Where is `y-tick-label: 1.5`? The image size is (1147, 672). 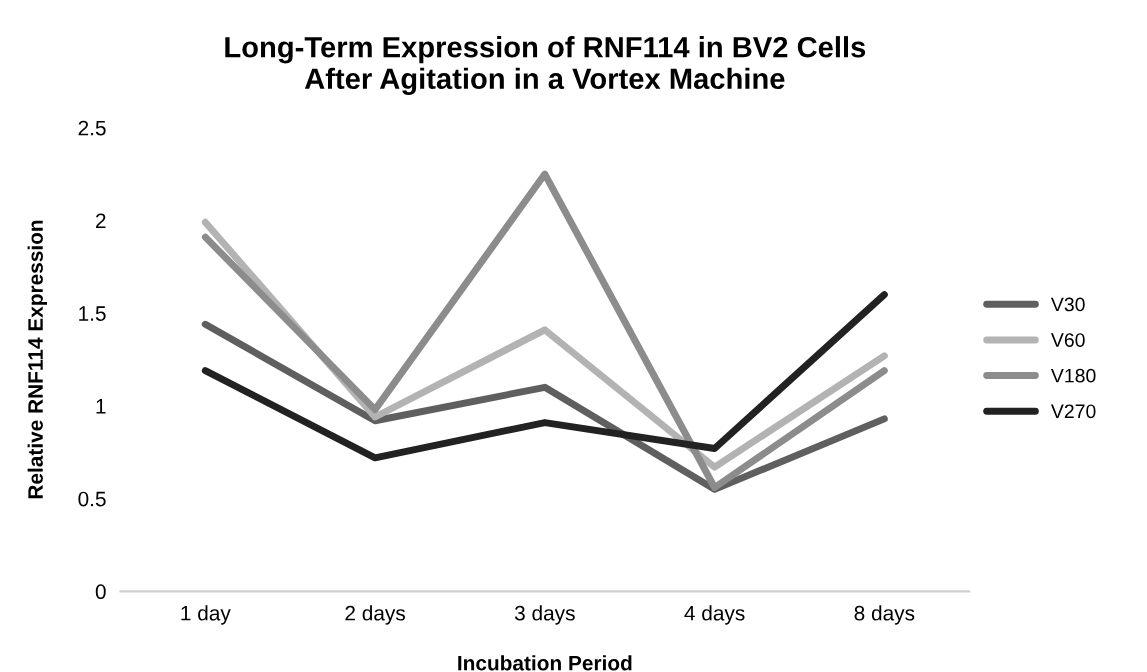
y-tick-label: 1.5 is located at coordinates (92, 313).